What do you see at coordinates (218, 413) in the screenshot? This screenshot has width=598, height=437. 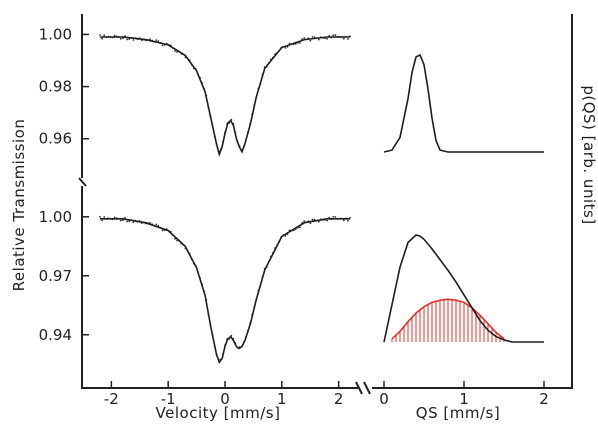 I see `velocity-axis-title: Velocity [mm/s]` at bounding box center [218, 413].